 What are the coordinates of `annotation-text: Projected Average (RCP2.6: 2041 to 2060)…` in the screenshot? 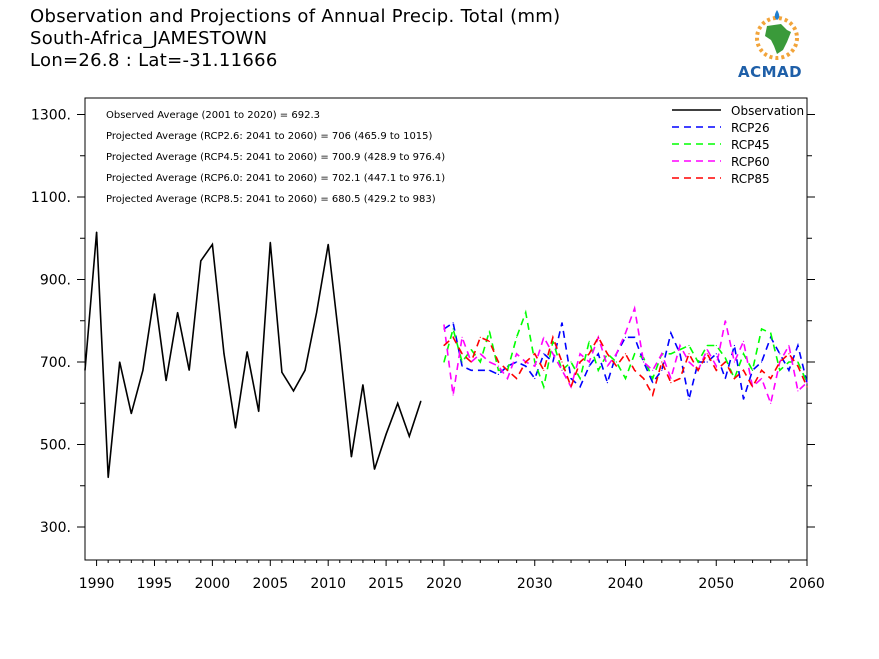 It's located at (269, 136).